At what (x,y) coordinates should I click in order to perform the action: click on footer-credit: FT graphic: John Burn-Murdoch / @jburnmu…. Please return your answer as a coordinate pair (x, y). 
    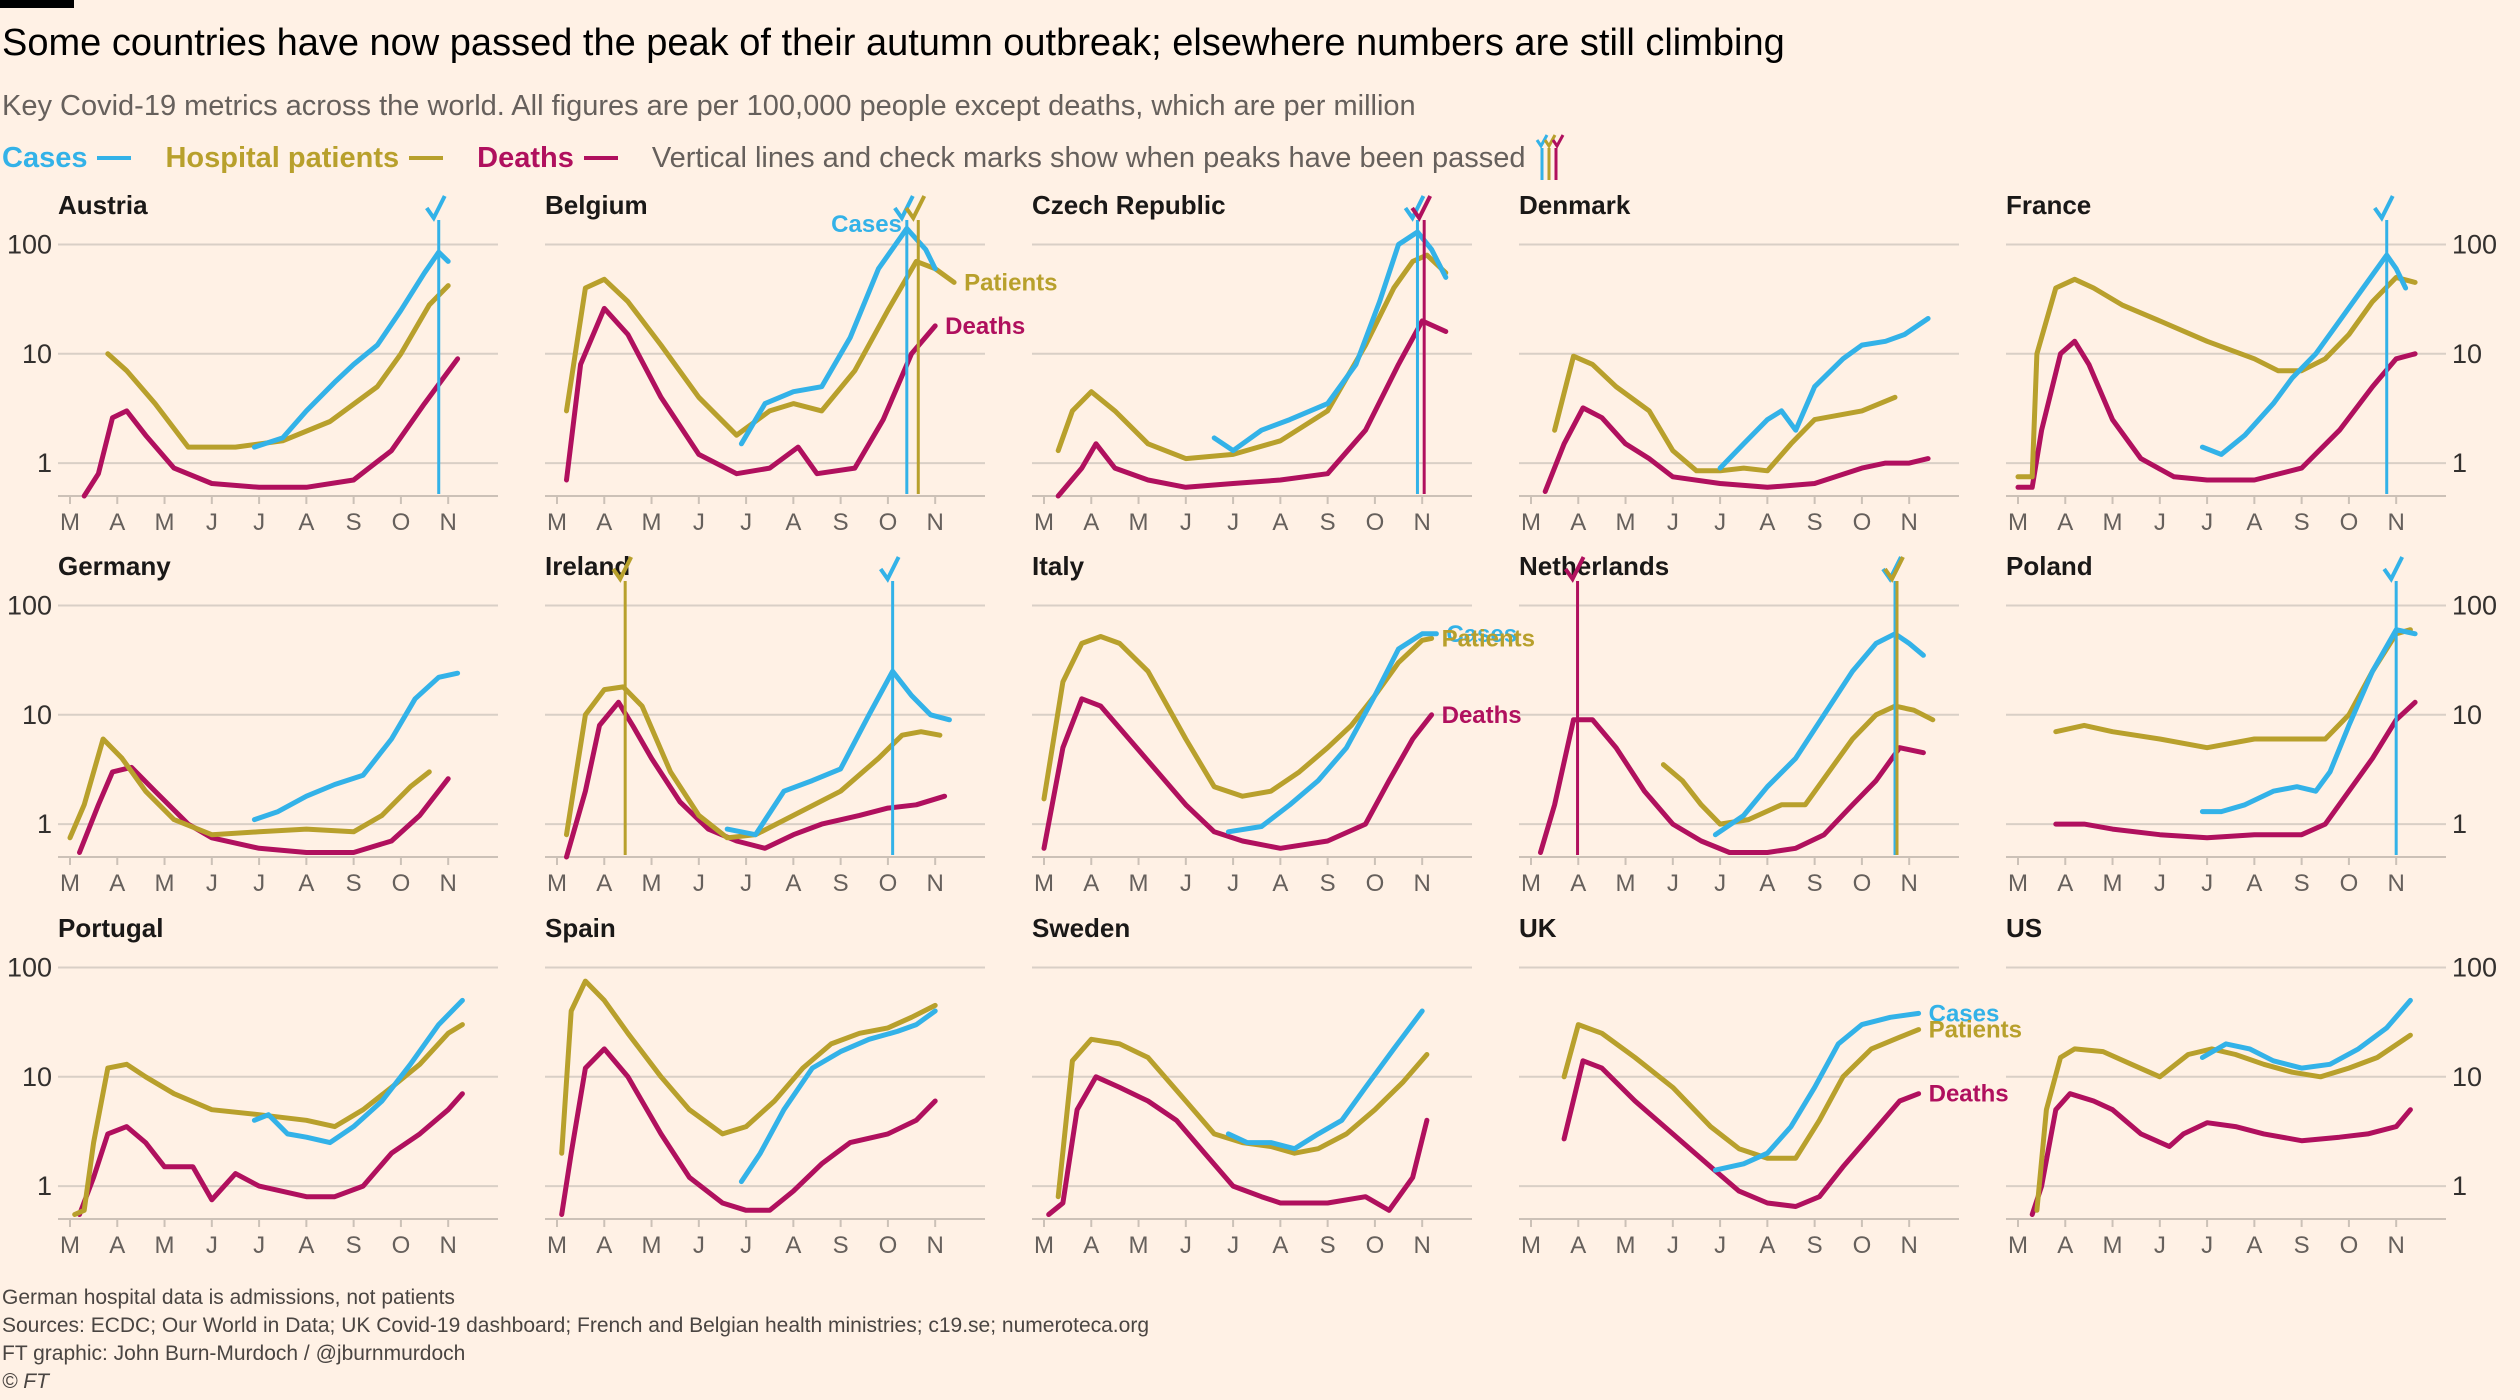
    Looking at the image, I should click on (234, 1353).